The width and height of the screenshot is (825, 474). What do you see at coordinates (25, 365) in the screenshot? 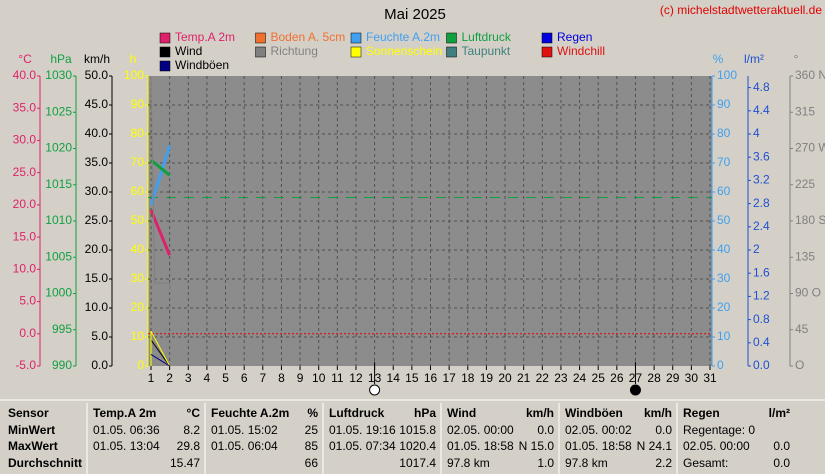
I see `y-tick-label: -5.0` at bounding box center [25, 365].